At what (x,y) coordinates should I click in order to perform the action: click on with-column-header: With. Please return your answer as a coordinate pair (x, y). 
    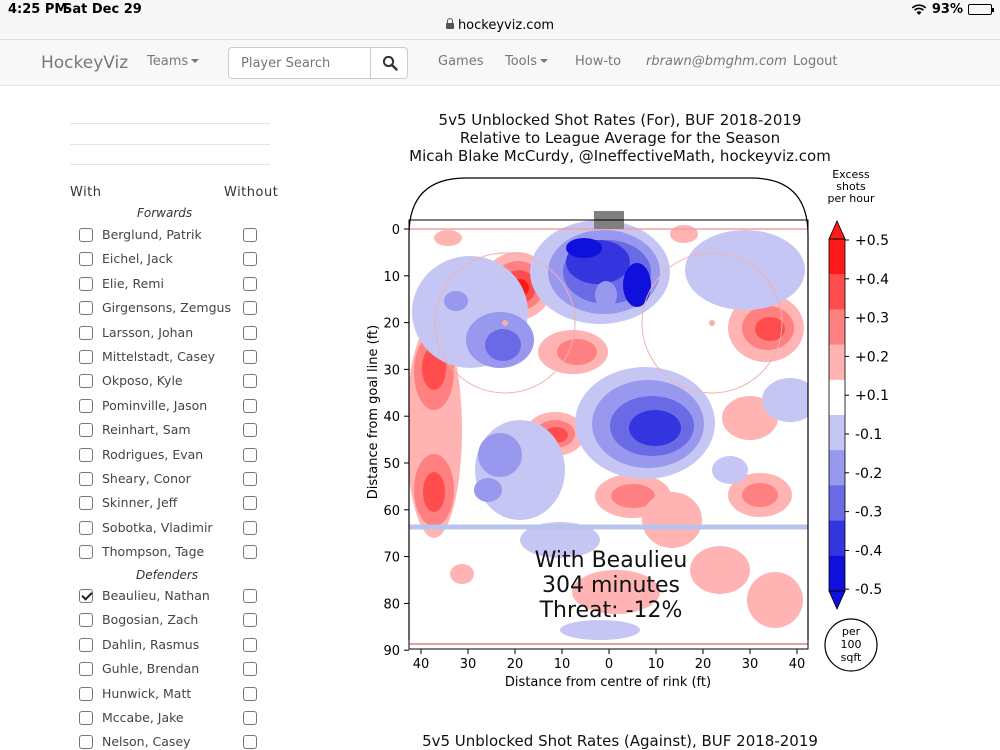
    Looking at the image, I should click on (86, 192).